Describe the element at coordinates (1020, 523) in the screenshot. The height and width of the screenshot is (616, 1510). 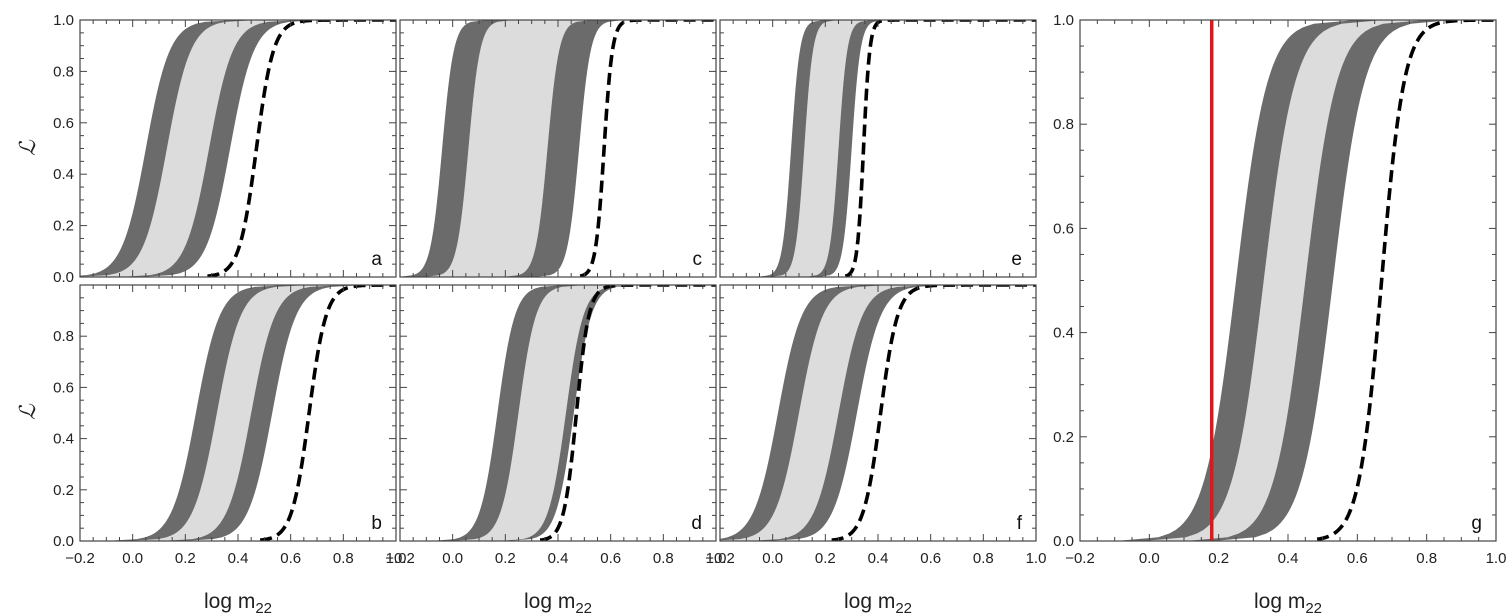
I see `panel-letter-f: f` at that location.